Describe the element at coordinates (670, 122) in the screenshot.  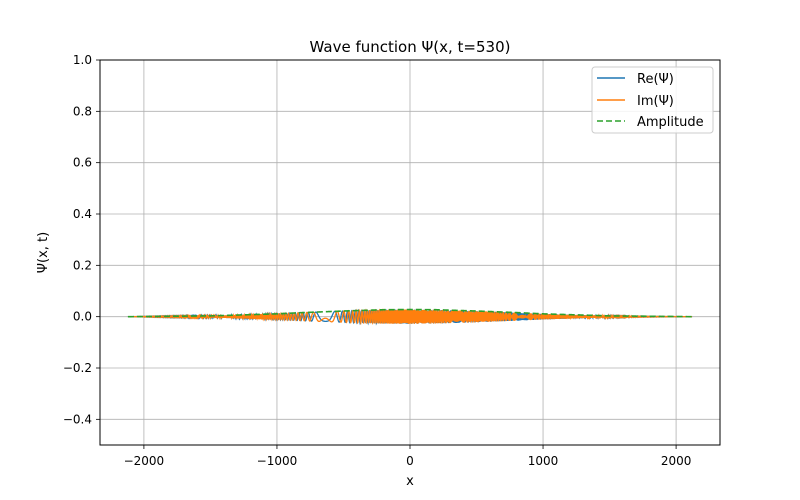
I see `legend-label-amplitude: Amplitude` at that location.